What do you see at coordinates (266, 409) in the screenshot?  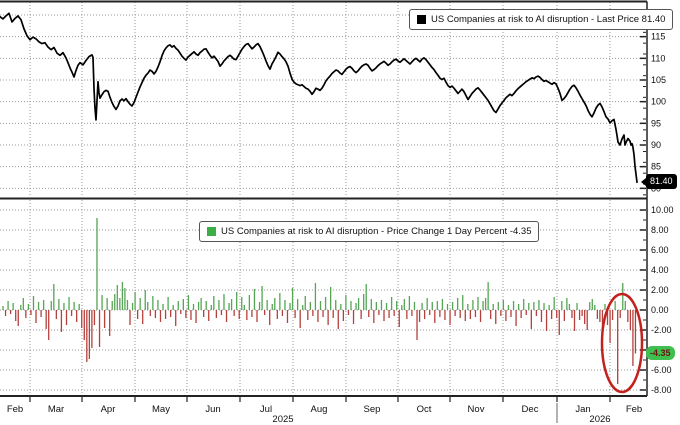 I see `svg-text: Jul` at bounding box center [266, 409].